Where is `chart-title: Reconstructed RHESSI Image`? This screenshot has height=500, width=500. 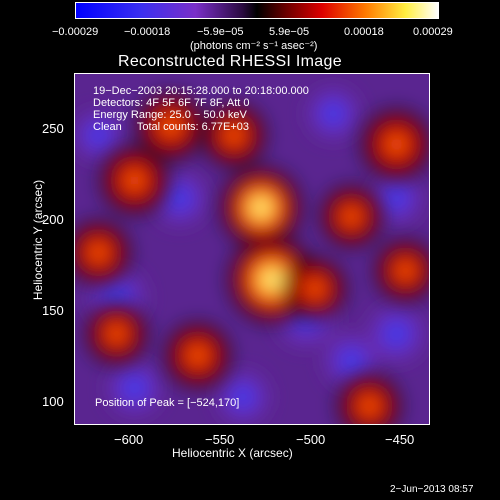 chart-title: Reconstructed RHESSI Image is located at coordinates (230, 61).